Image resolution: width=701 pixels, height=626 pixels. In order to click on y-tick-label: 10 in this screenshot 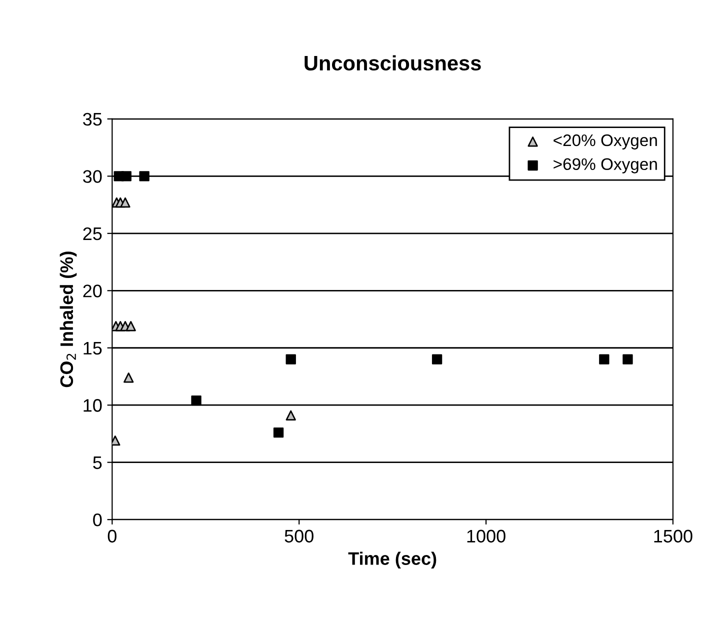, I will do `click(93, 405)`.